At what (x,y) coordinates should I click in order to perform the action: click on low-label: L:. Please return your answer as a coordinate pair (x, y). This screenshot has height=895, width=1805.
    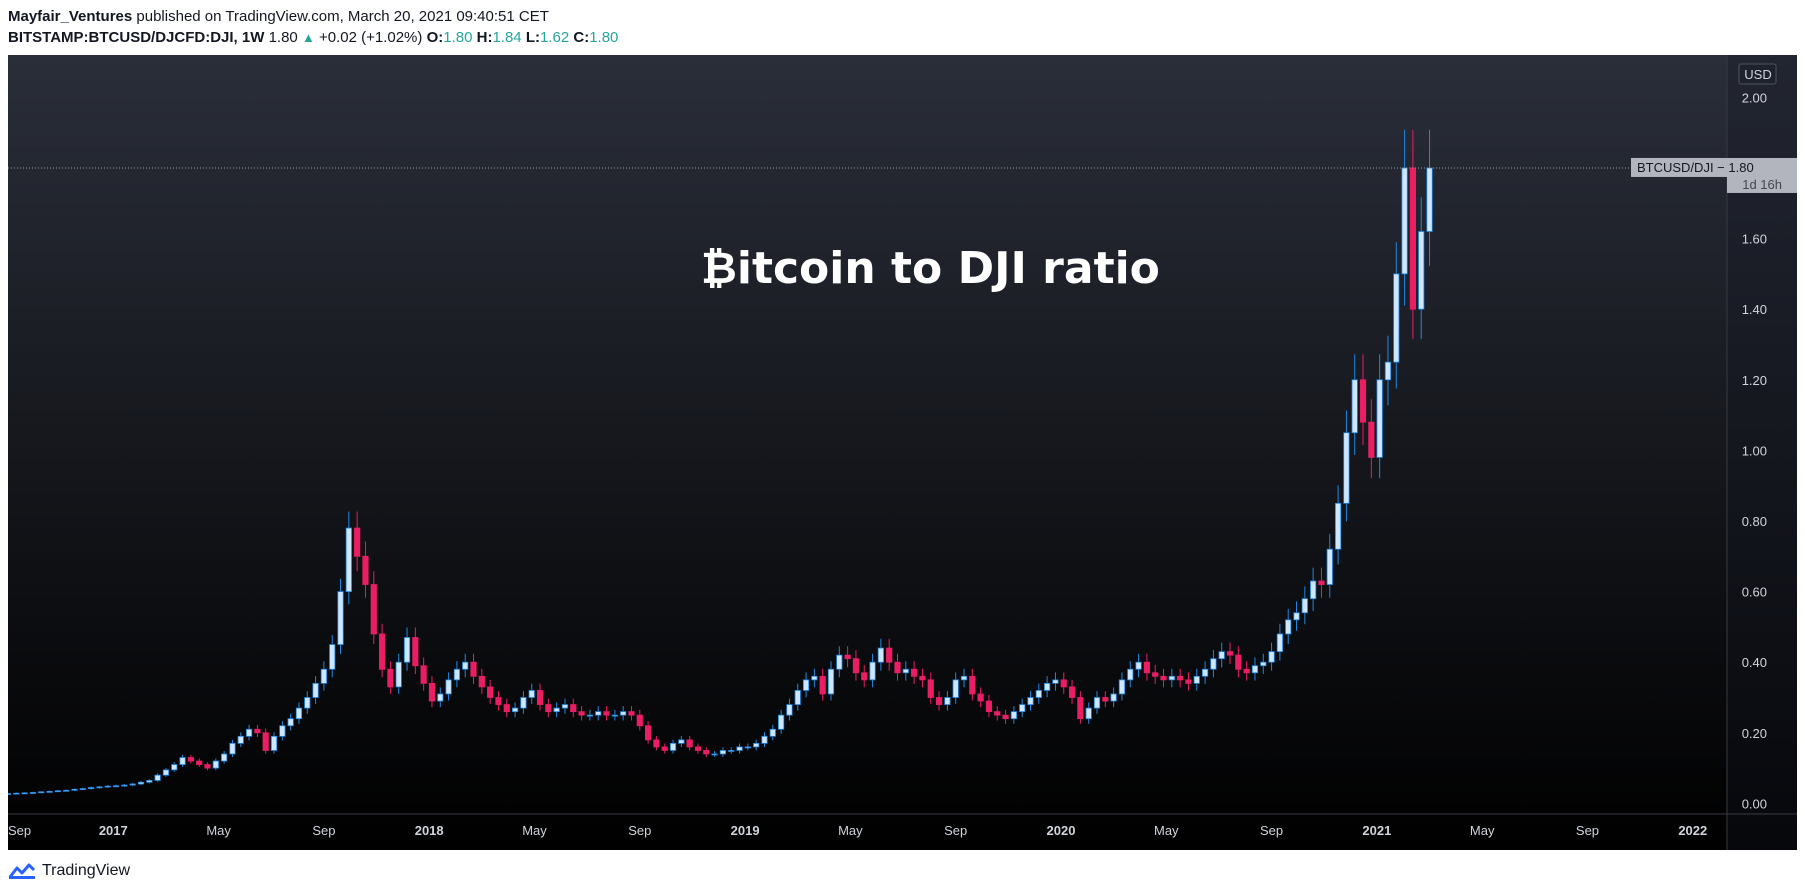
    Looking at the image, I should click on (532, 37).